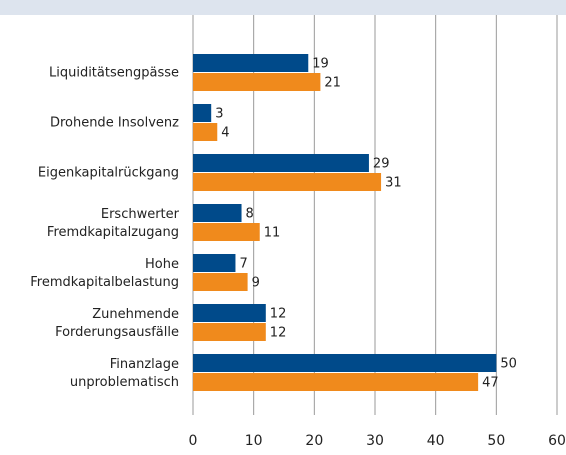 This screenshot has height=455, width=566. I want to click on x-tick-label: 30, so click(375, 441).